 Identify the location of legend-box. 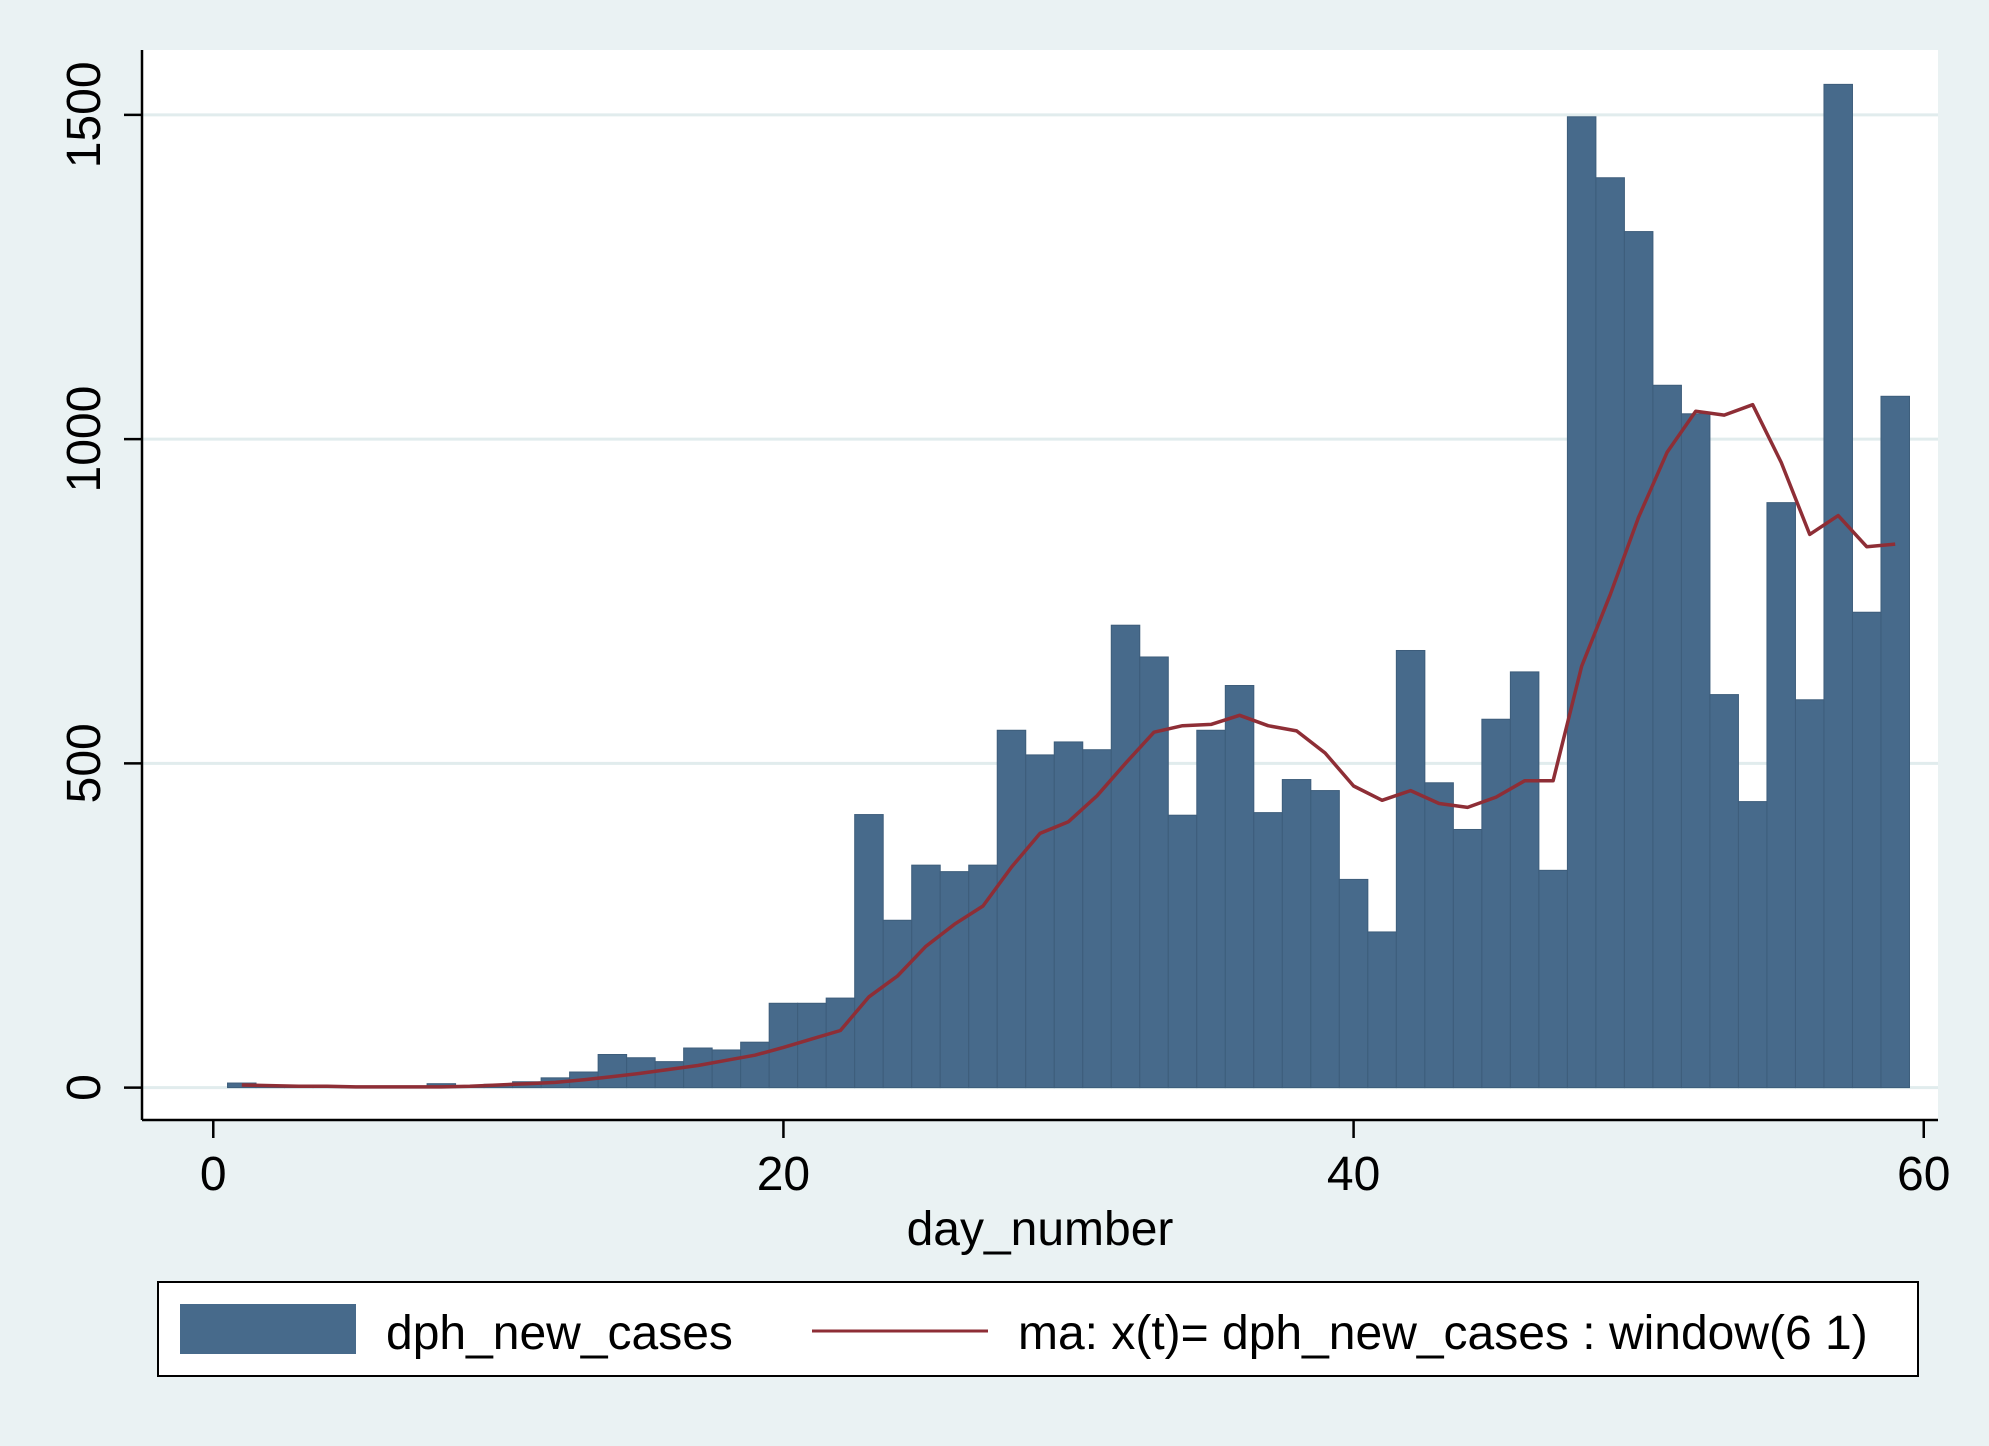
(1038, 1329).